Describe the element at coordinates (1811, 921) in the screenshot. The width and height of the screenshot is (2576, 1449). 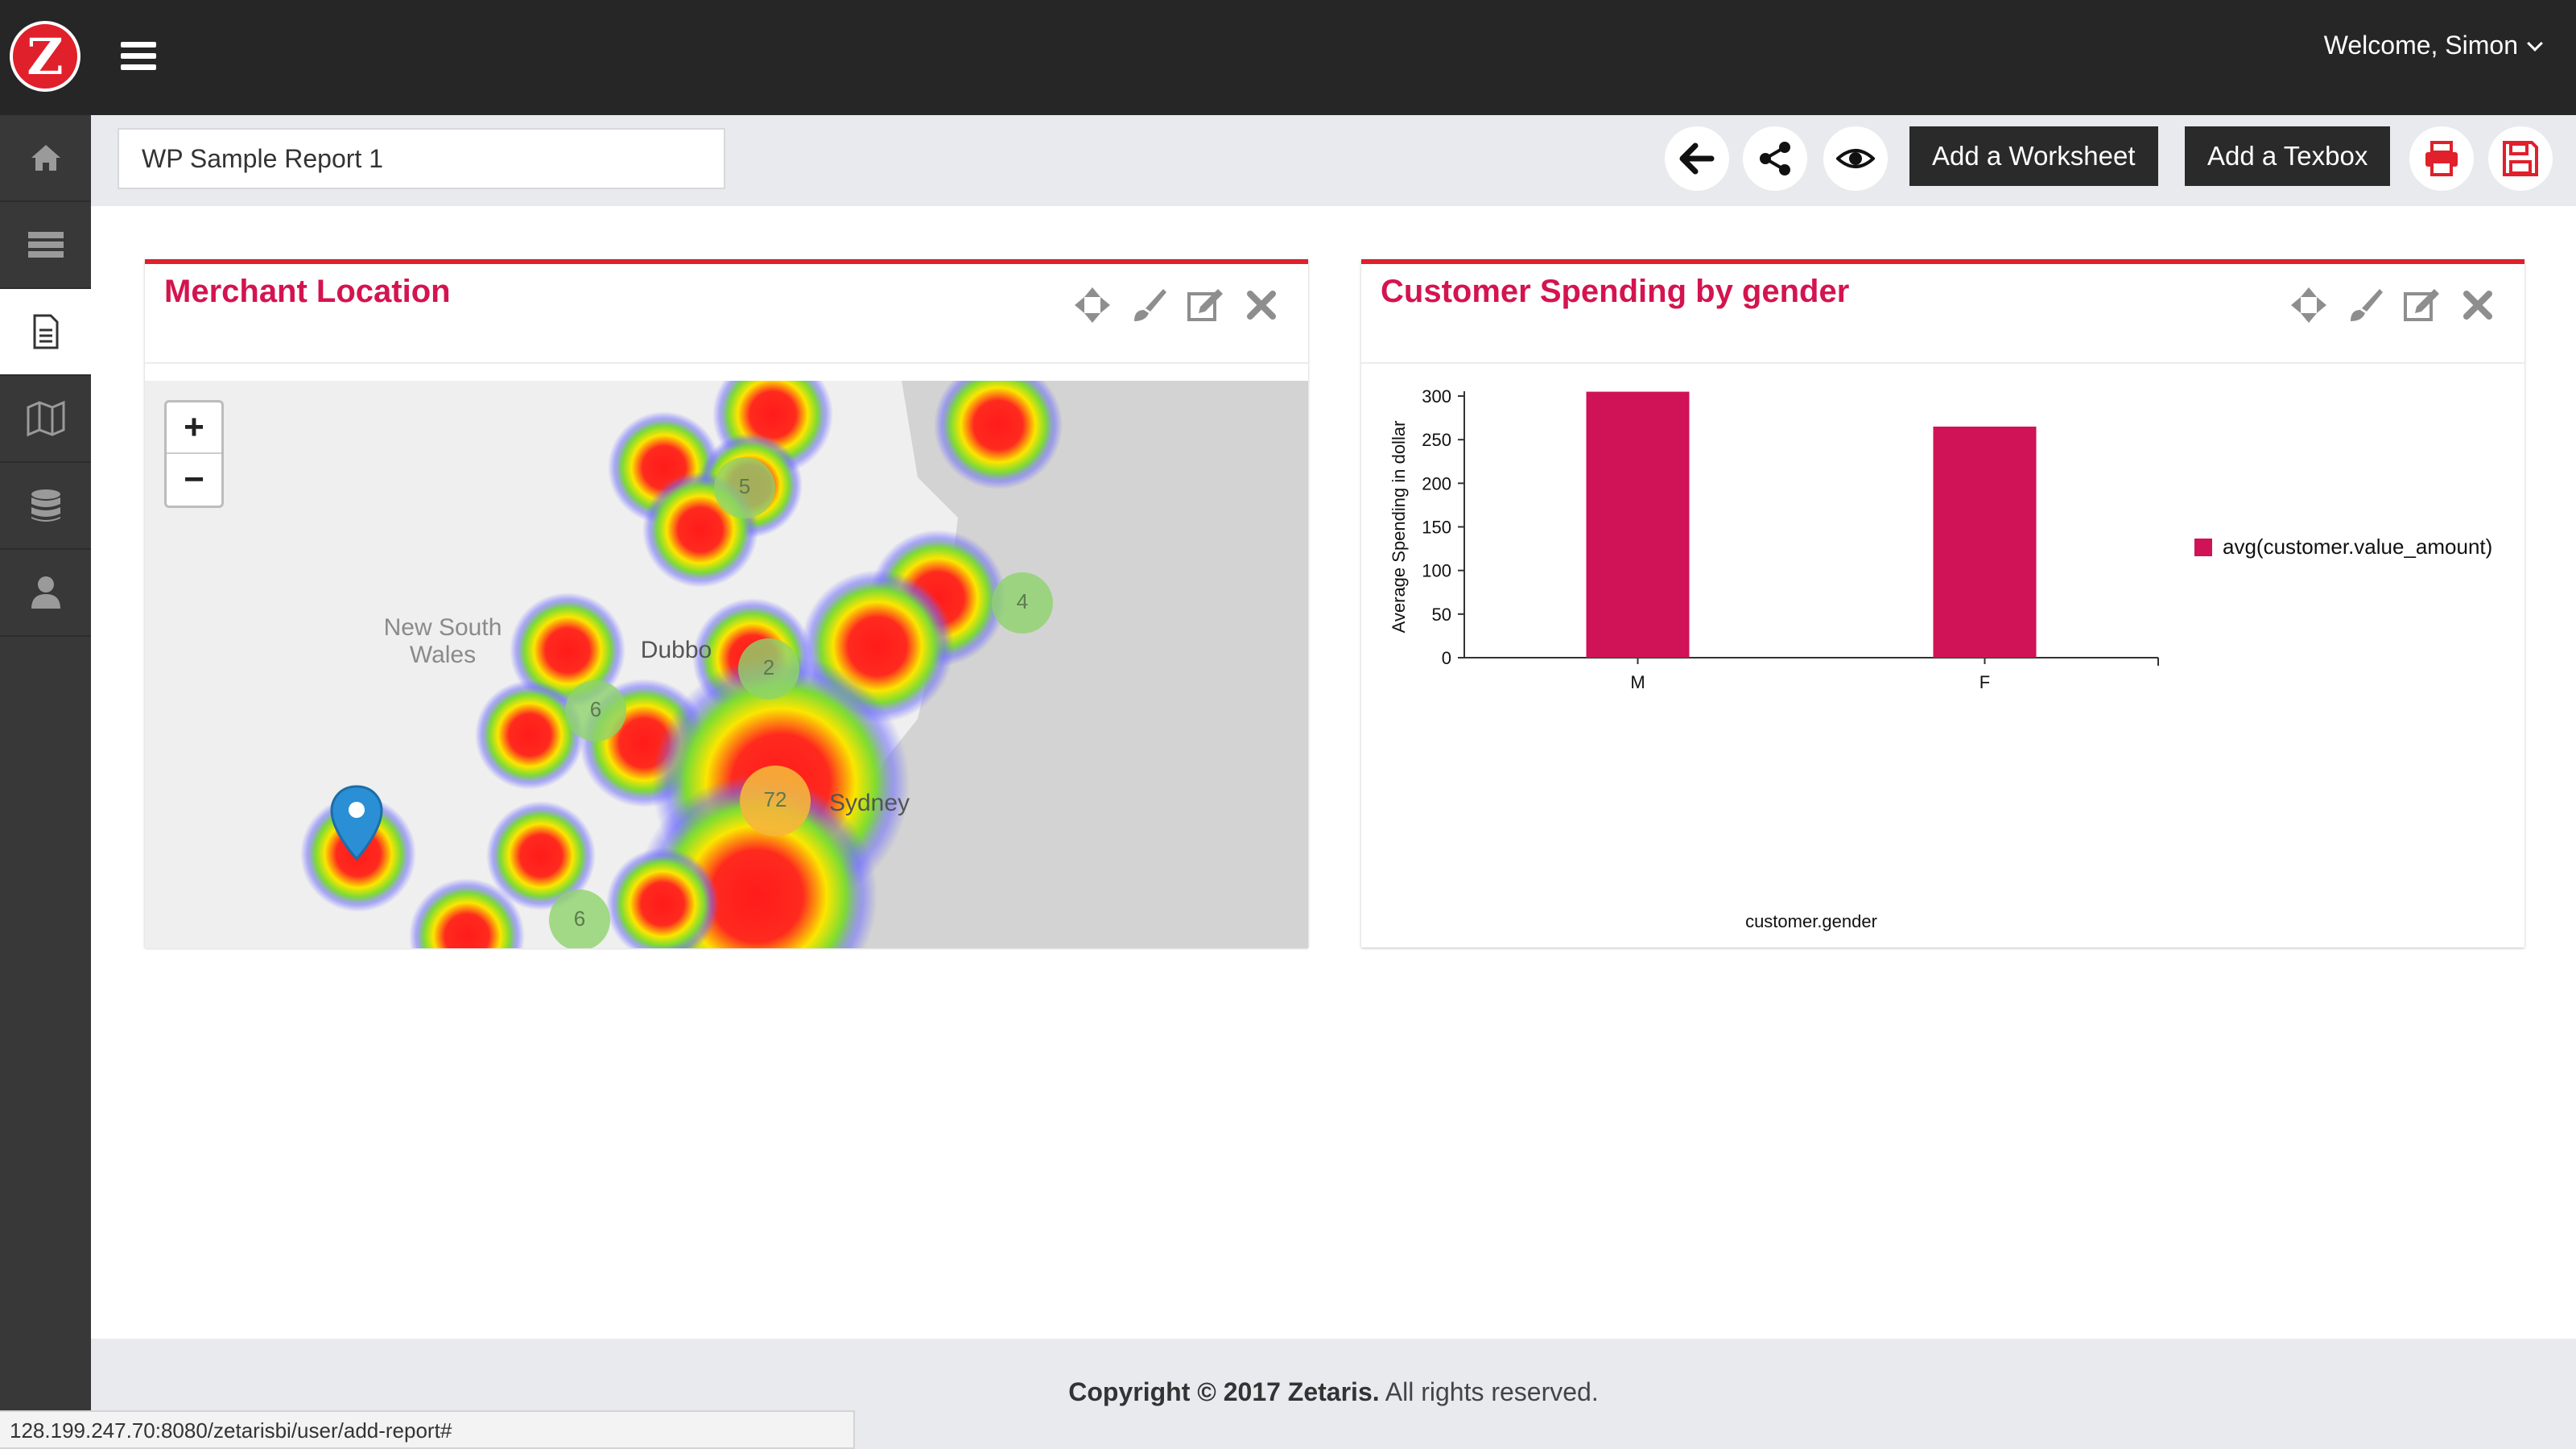
I see `x-axis-title: customer.gender` at that location.